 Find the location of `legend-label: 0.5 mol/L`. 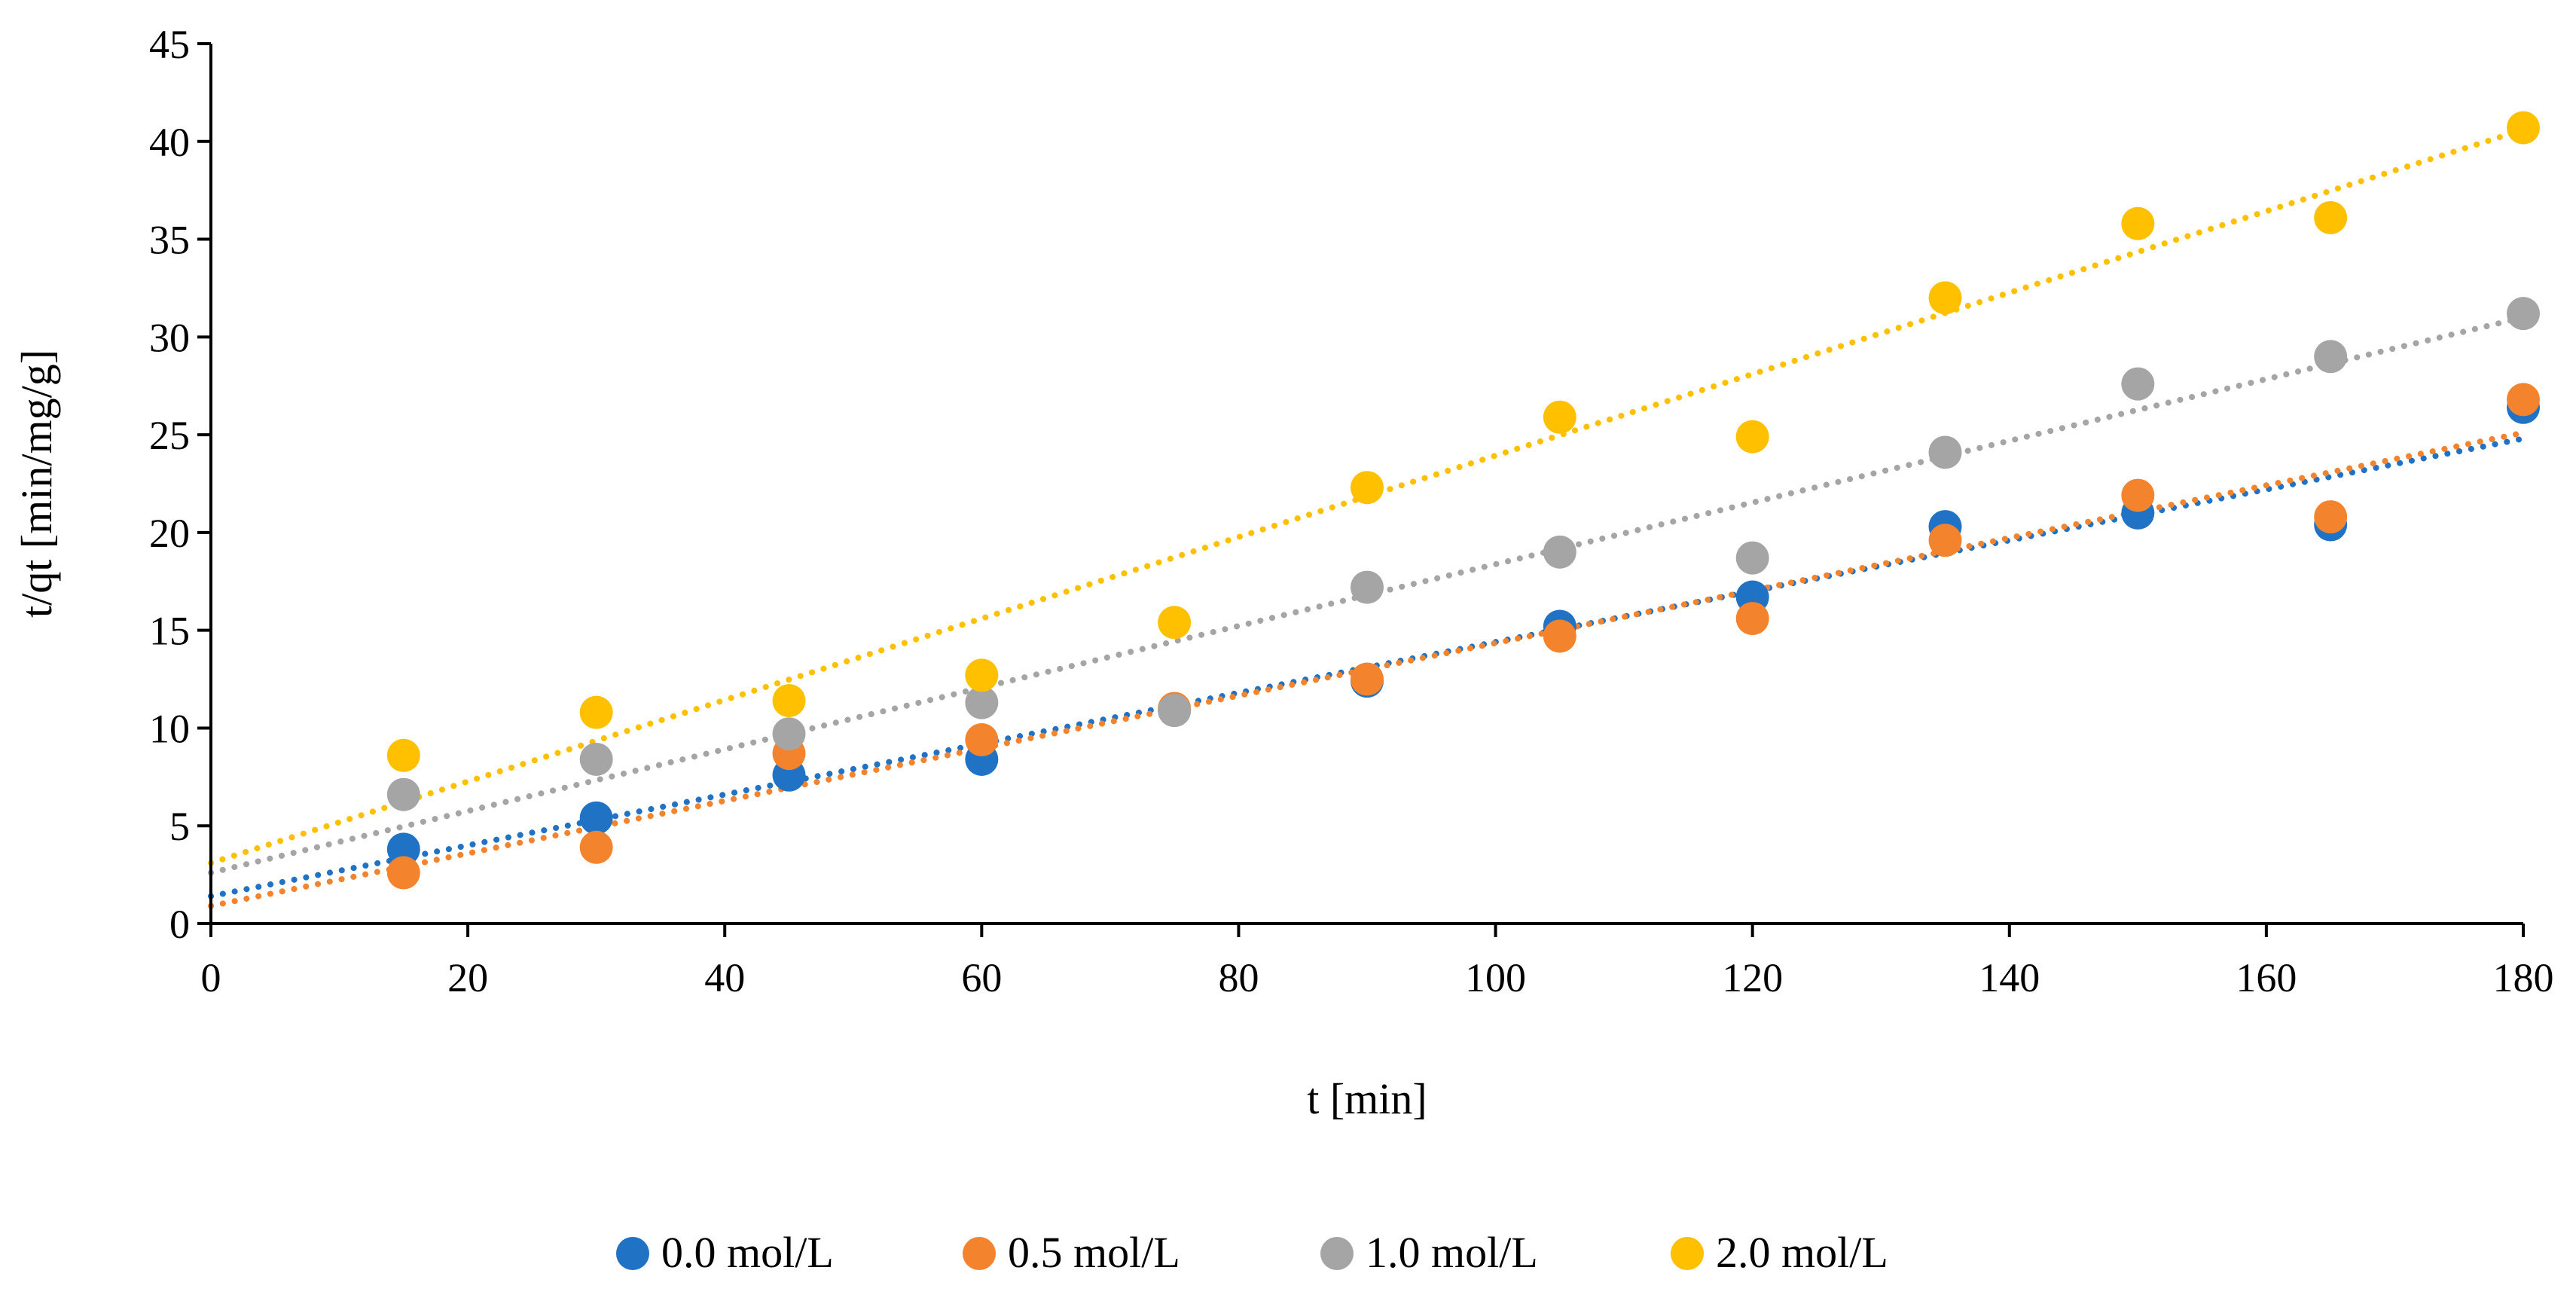

legend-label: 0.5 mol/L is located at coordinates (1094, 1252).